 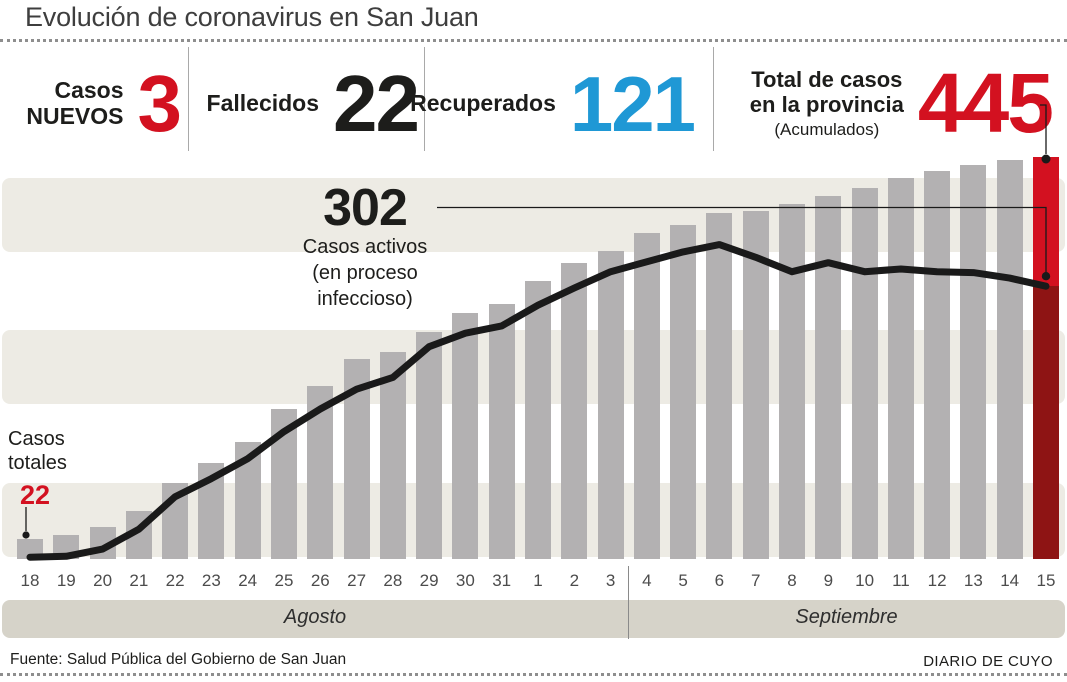 I want to click on dotted-separator-bottom, so click(x=533, y=674).